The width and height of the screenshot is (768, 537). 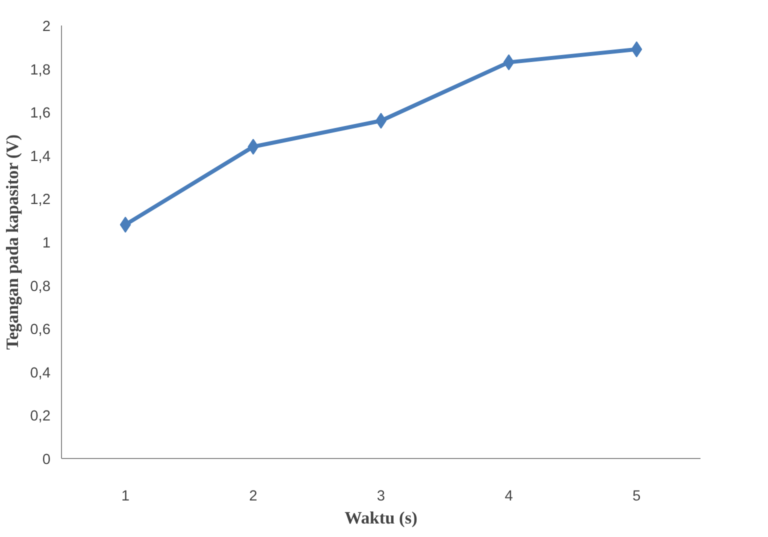 I want to click on x-tick-label: 4, so click(x=508, y=496).